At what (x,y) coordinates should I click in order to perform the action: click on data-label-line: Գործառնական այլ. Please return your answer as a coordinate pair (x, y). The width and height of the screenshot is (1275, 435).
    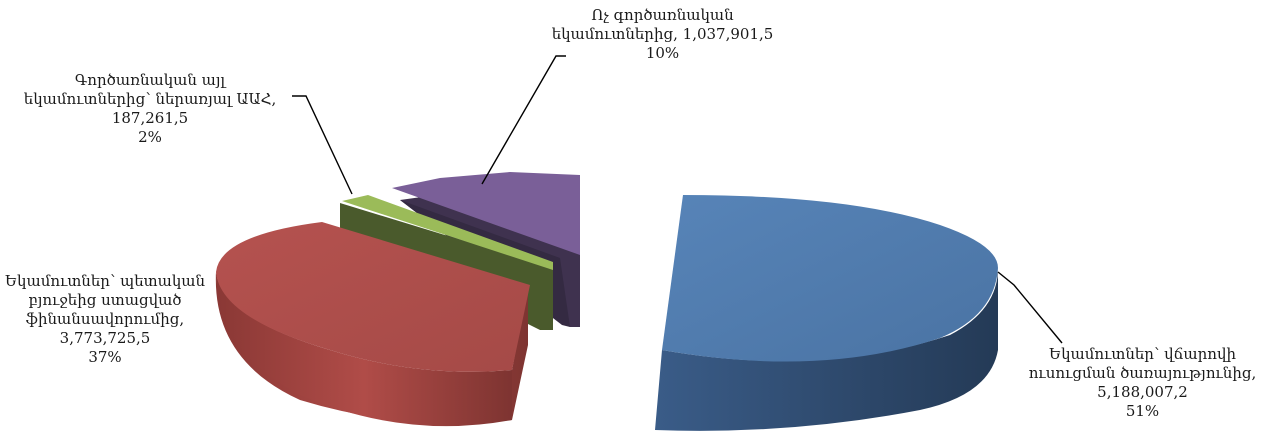
    Looking at the image, I should click on (150, 80).